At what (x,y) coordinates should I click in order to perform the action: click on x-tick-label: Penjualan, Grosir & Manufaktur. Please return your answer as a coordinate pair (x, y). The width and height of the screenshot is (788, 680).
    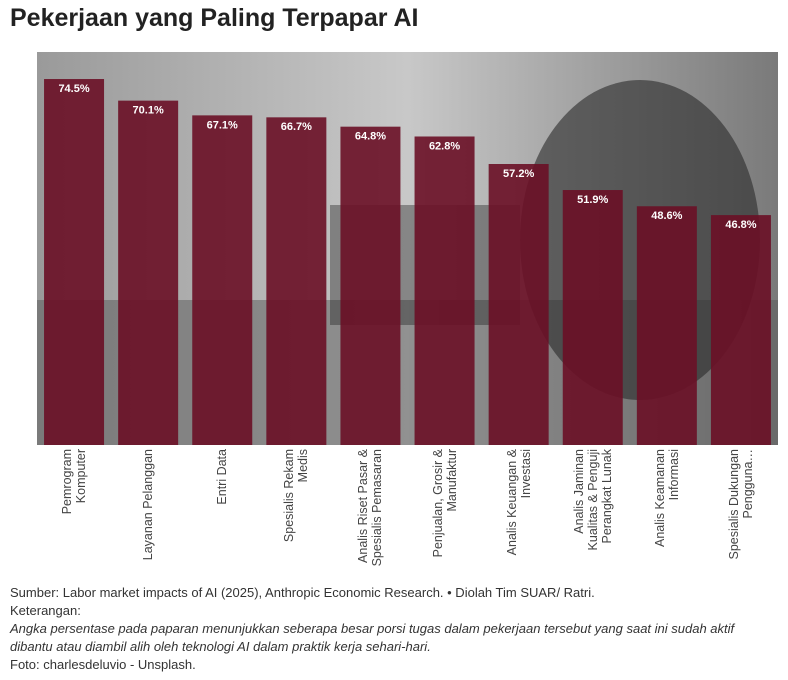
    Looking at the image, I should click on (445, 508).